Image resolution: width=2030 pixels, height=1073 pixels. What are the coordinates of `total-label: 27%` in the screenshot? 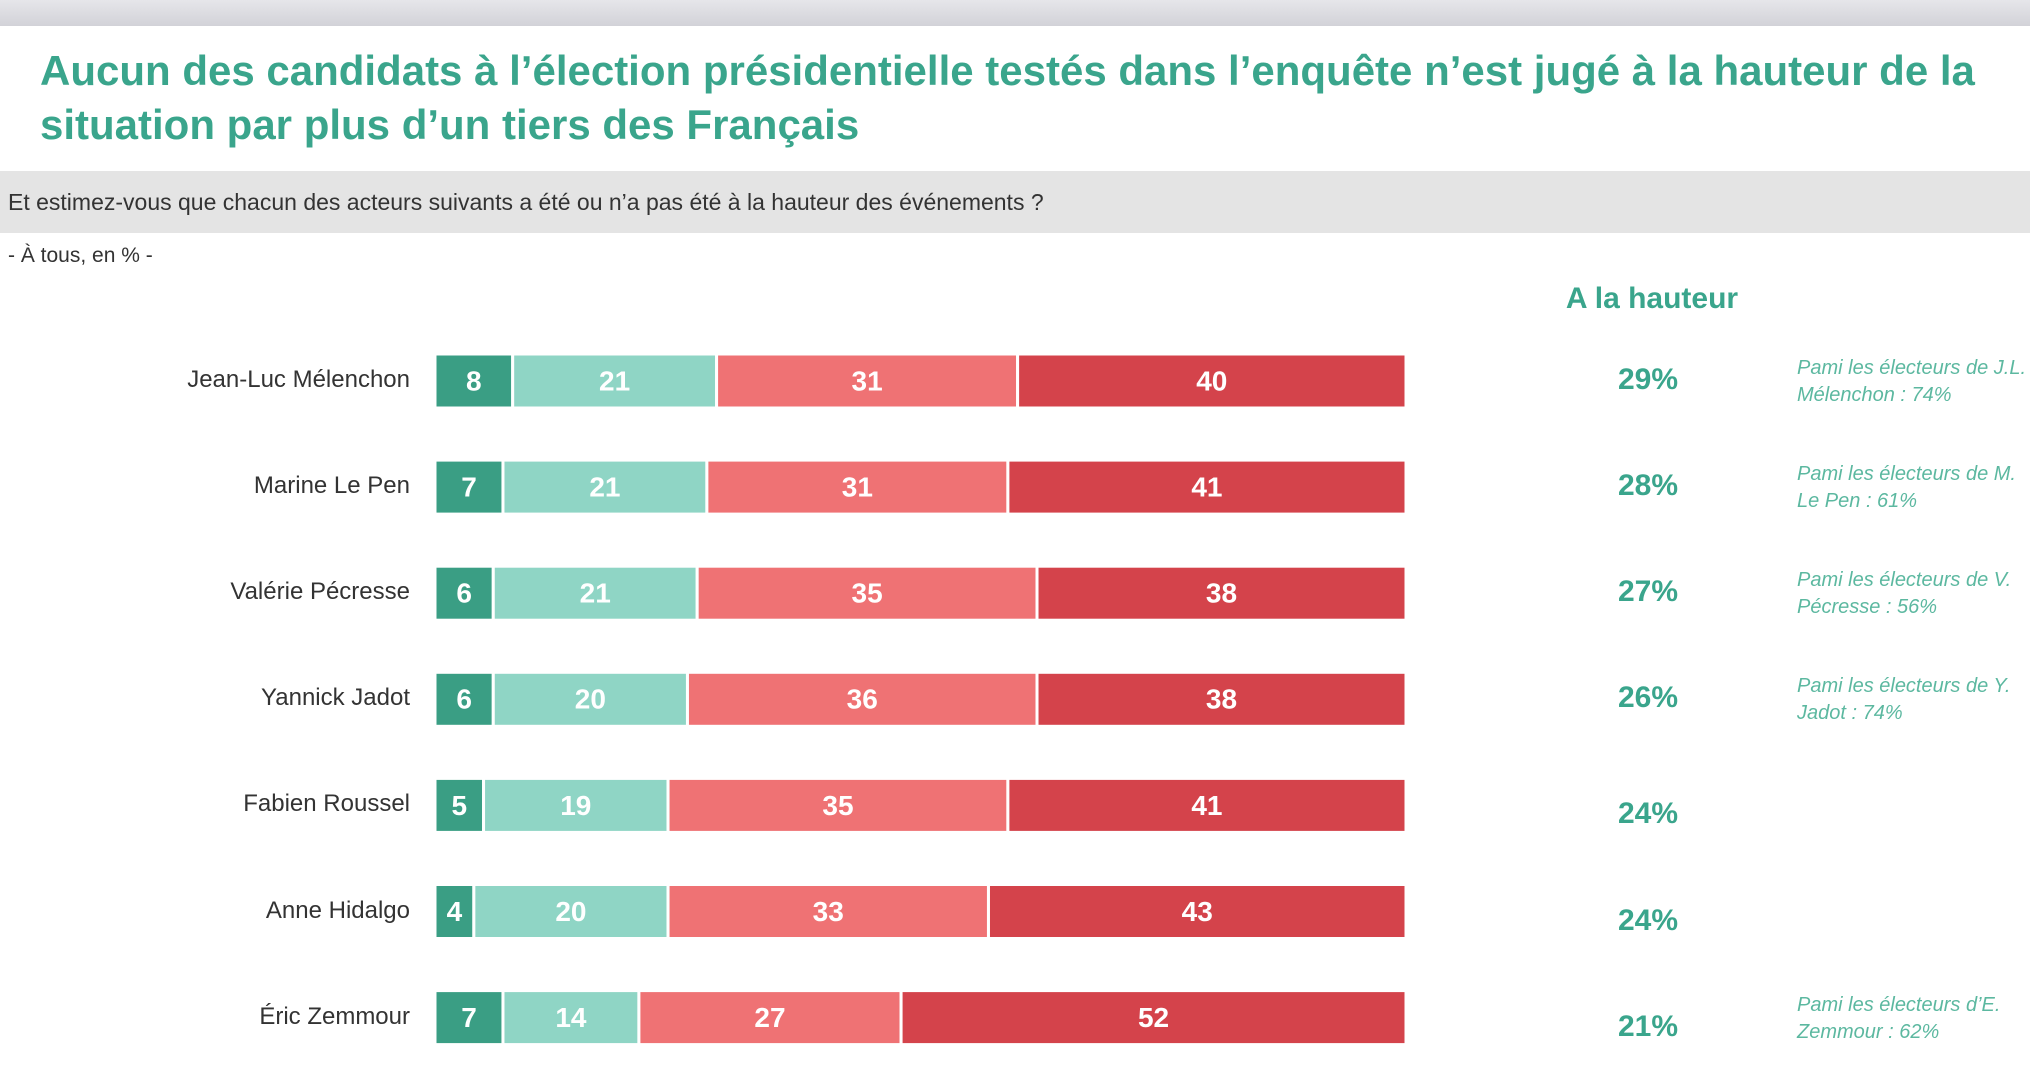 It's located at (1648, 592).